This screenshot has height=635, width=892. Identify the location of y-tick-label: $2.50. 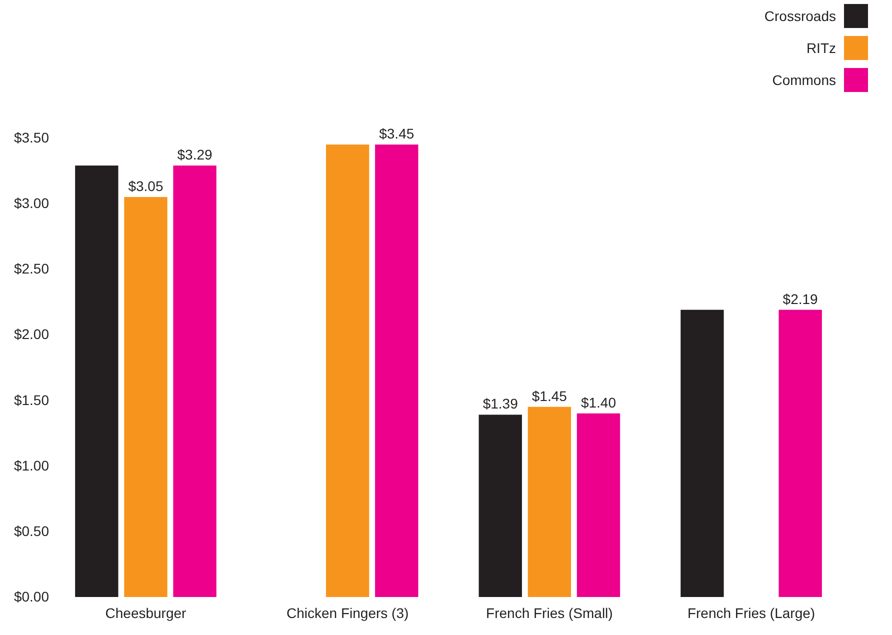
(32, 268).